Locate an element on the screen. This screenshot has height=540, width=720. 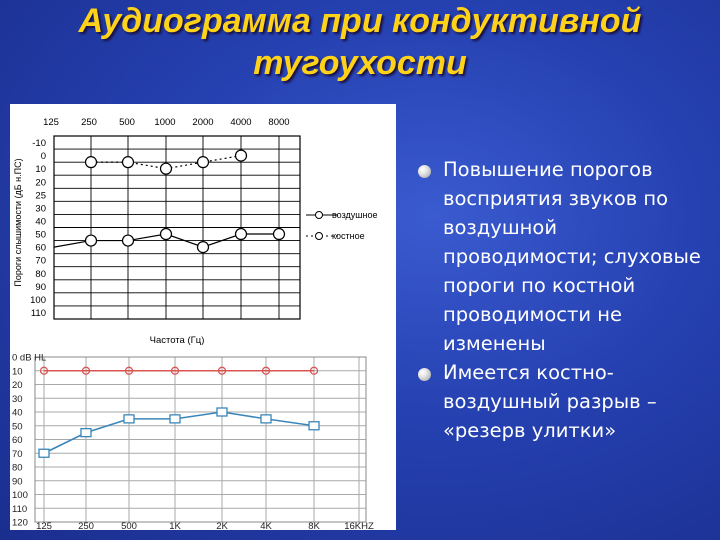
y-tick-label: 120 is located at coordinates (20, 523).